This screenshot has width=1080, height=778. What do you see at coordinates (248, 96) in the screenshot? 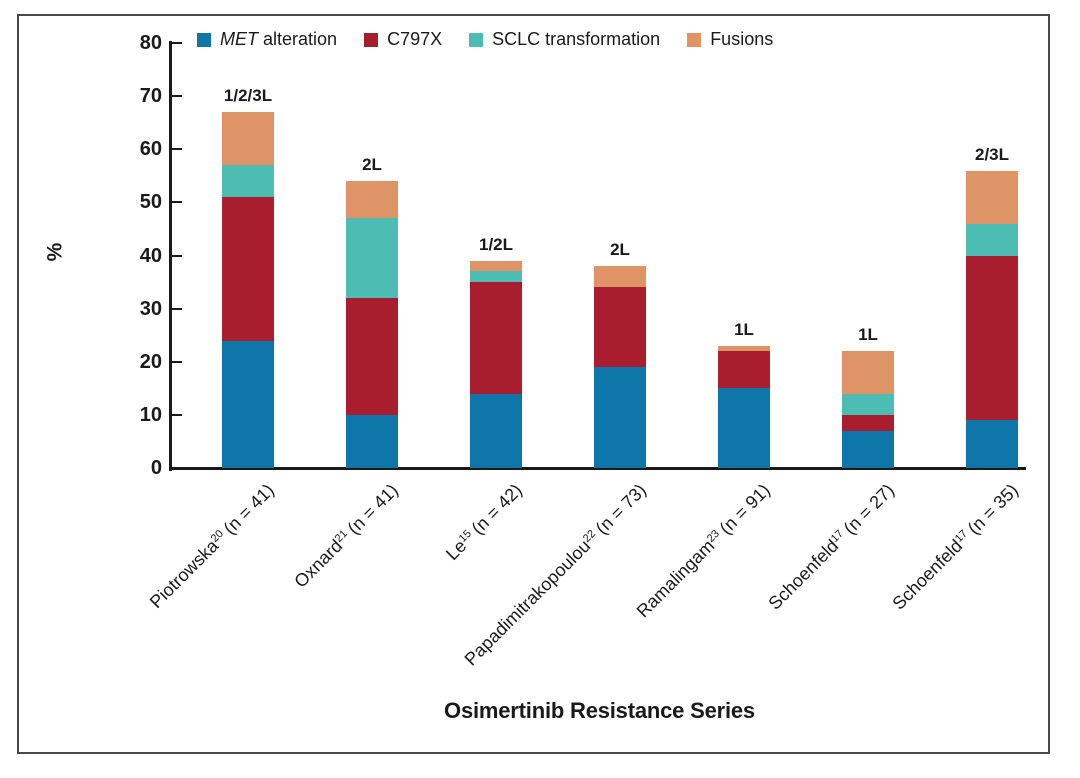
I see `bar-annotation: 1/2/3L` at bounding box center [248, 96].